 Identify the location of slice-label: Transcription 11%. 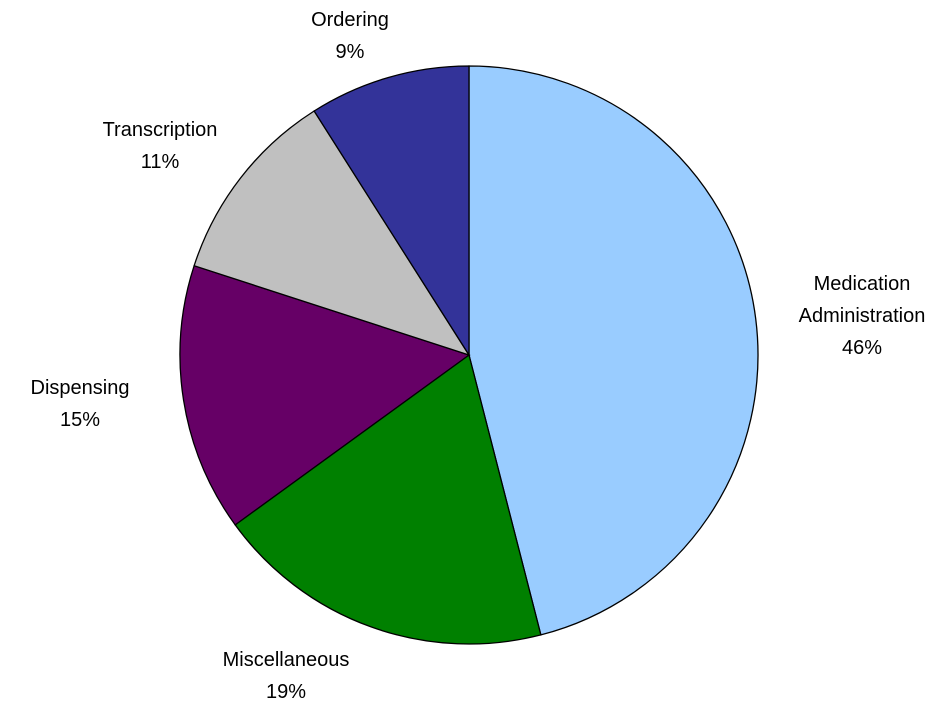
(160, 146).